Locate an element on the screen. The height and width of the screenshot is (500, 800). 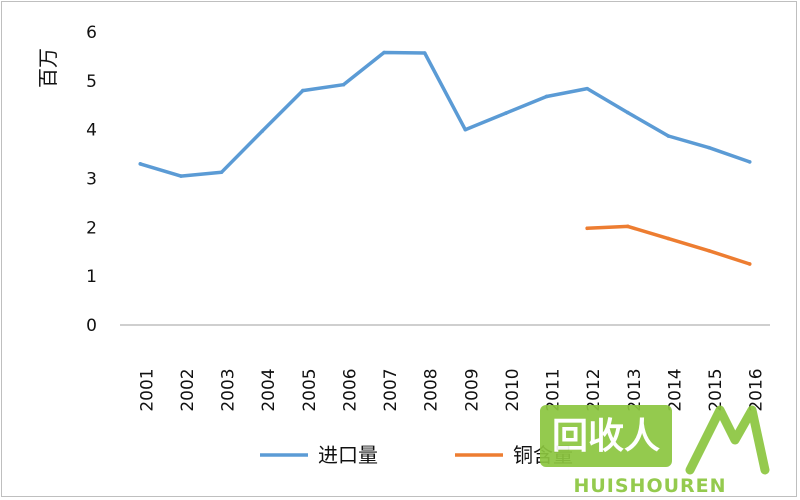
y-tick-label: 1 is located at coordinates (91, 277).